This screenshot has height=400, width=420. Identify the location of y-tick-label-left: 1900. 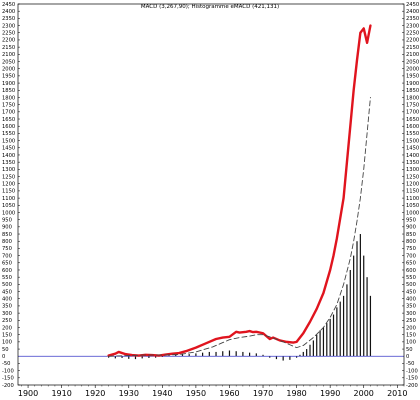
(8, 84).